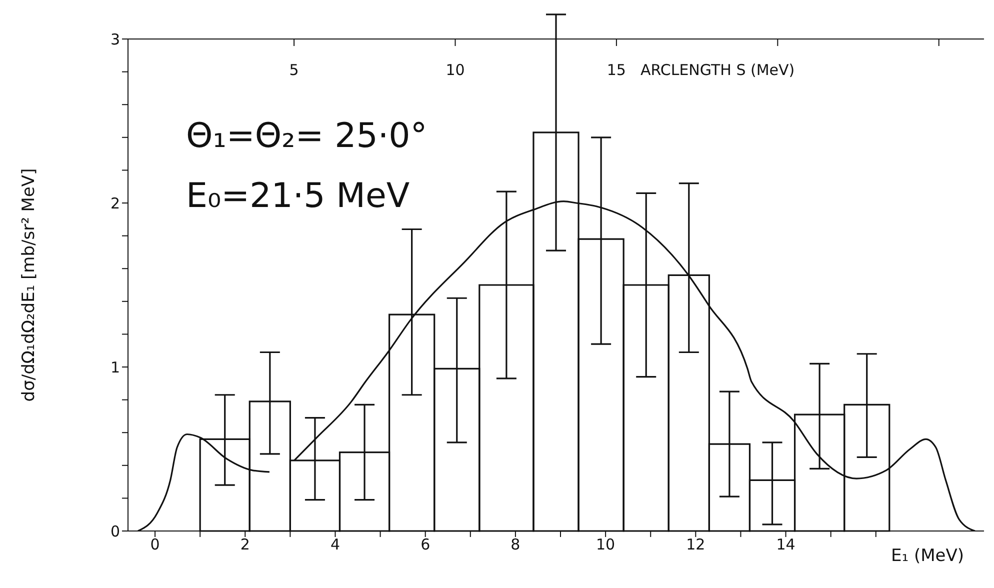 This screenshot has height=588, width=994. What do you see at coordinates (616, 70) in the screenshot?
I see `x2-tick-label: 15` at bounding box center [616, 70].